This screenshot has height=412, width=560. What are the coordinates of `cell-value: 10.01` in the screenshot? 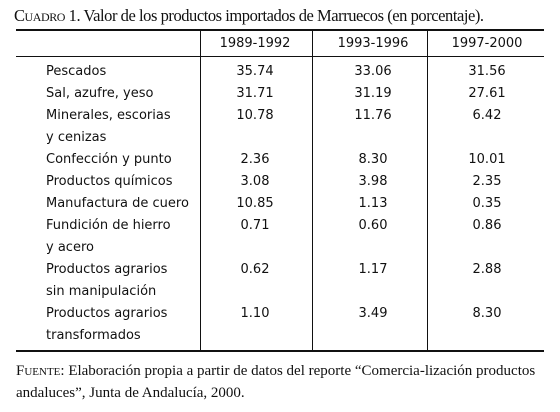 It's located at (487, 159).